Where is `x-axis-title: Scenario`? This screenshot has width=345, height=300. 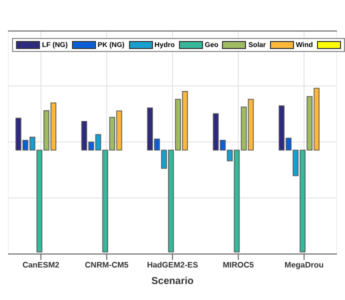
x-axis-title: Scenario is located at coordinates (172, 281).